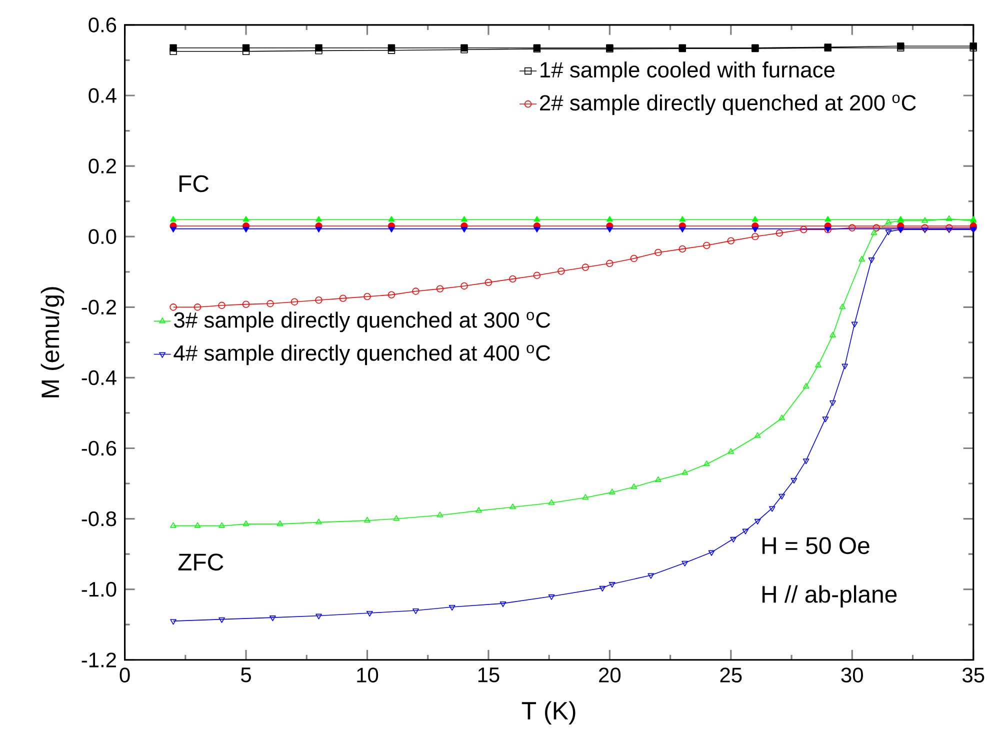 This screenshot has width=992, height=754. I want to click on x-tick-label: 30, so click(852, 675).